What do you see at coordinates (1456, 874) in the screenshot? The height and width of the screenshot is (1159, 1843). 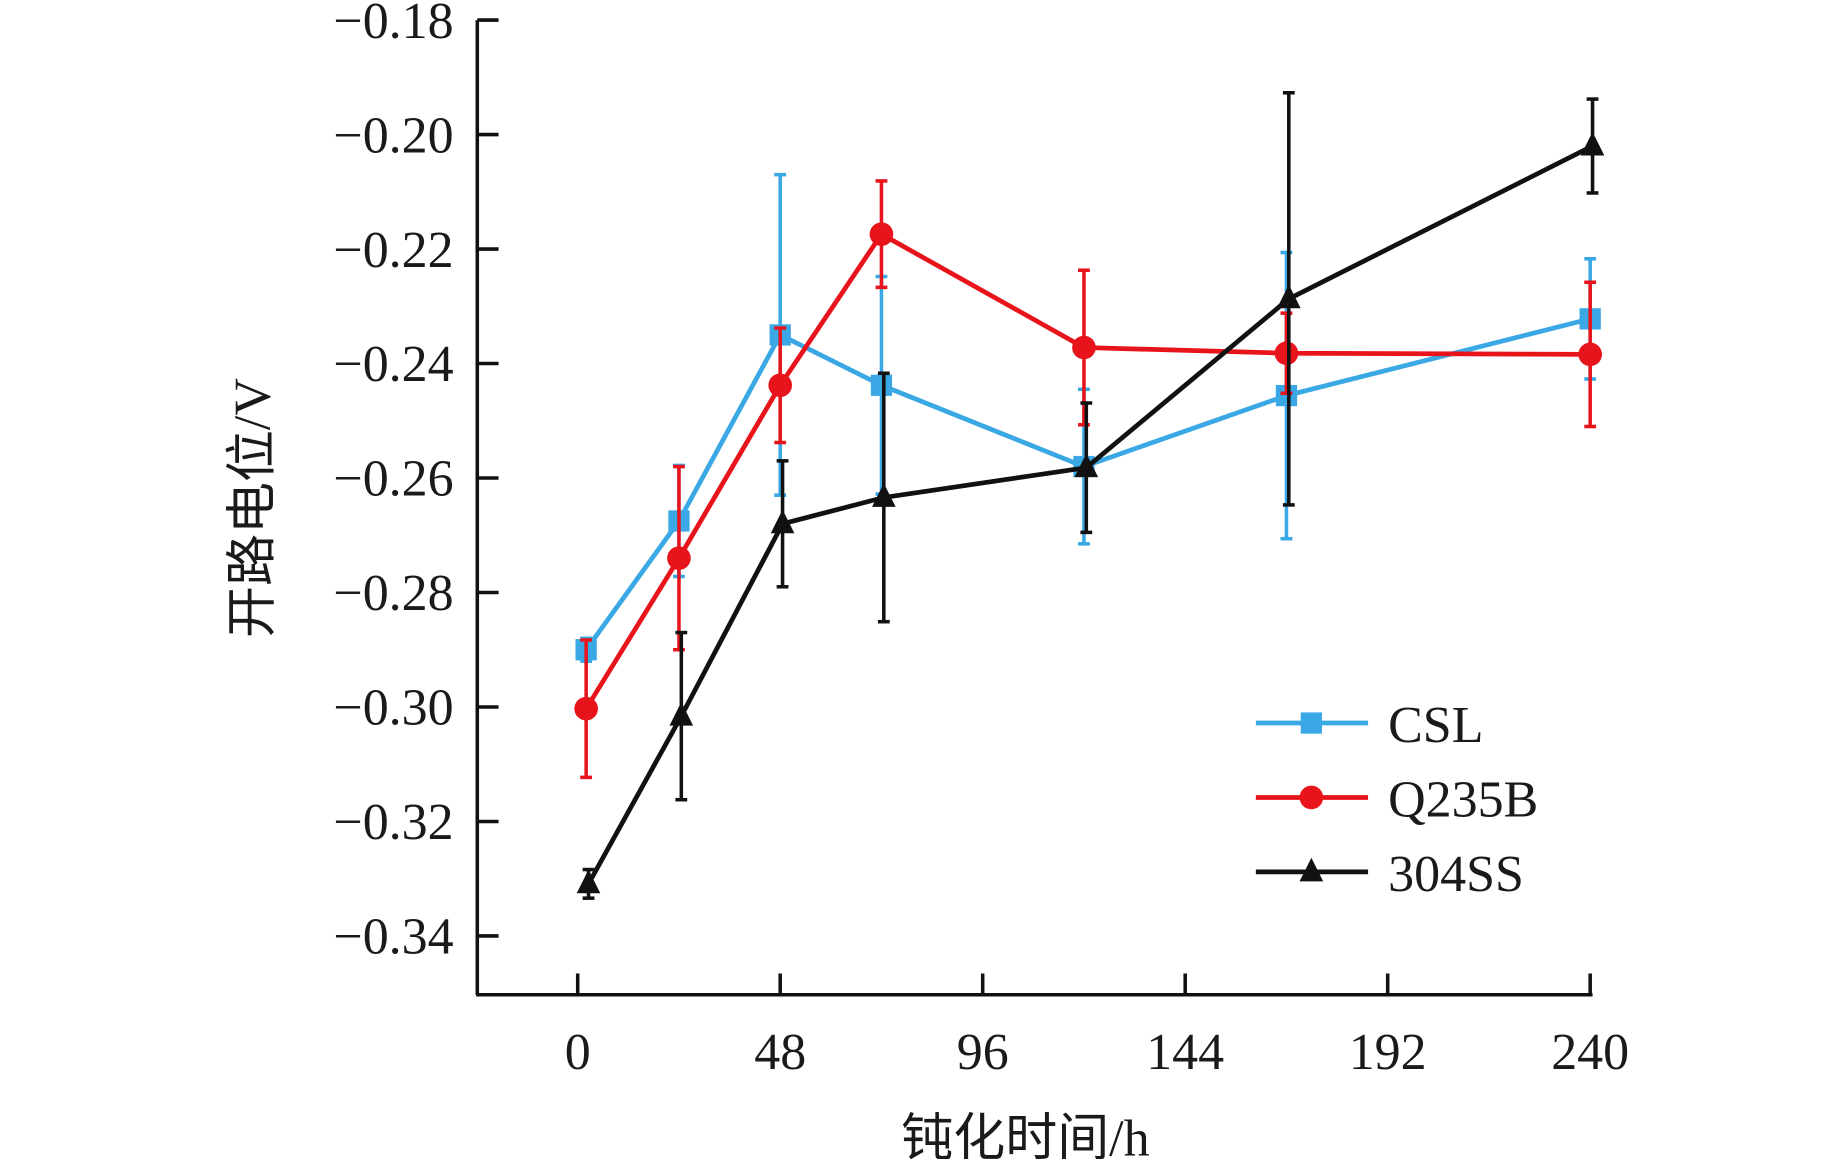 I see `legend-label: 304SS` at bounding box center [1456, 874].